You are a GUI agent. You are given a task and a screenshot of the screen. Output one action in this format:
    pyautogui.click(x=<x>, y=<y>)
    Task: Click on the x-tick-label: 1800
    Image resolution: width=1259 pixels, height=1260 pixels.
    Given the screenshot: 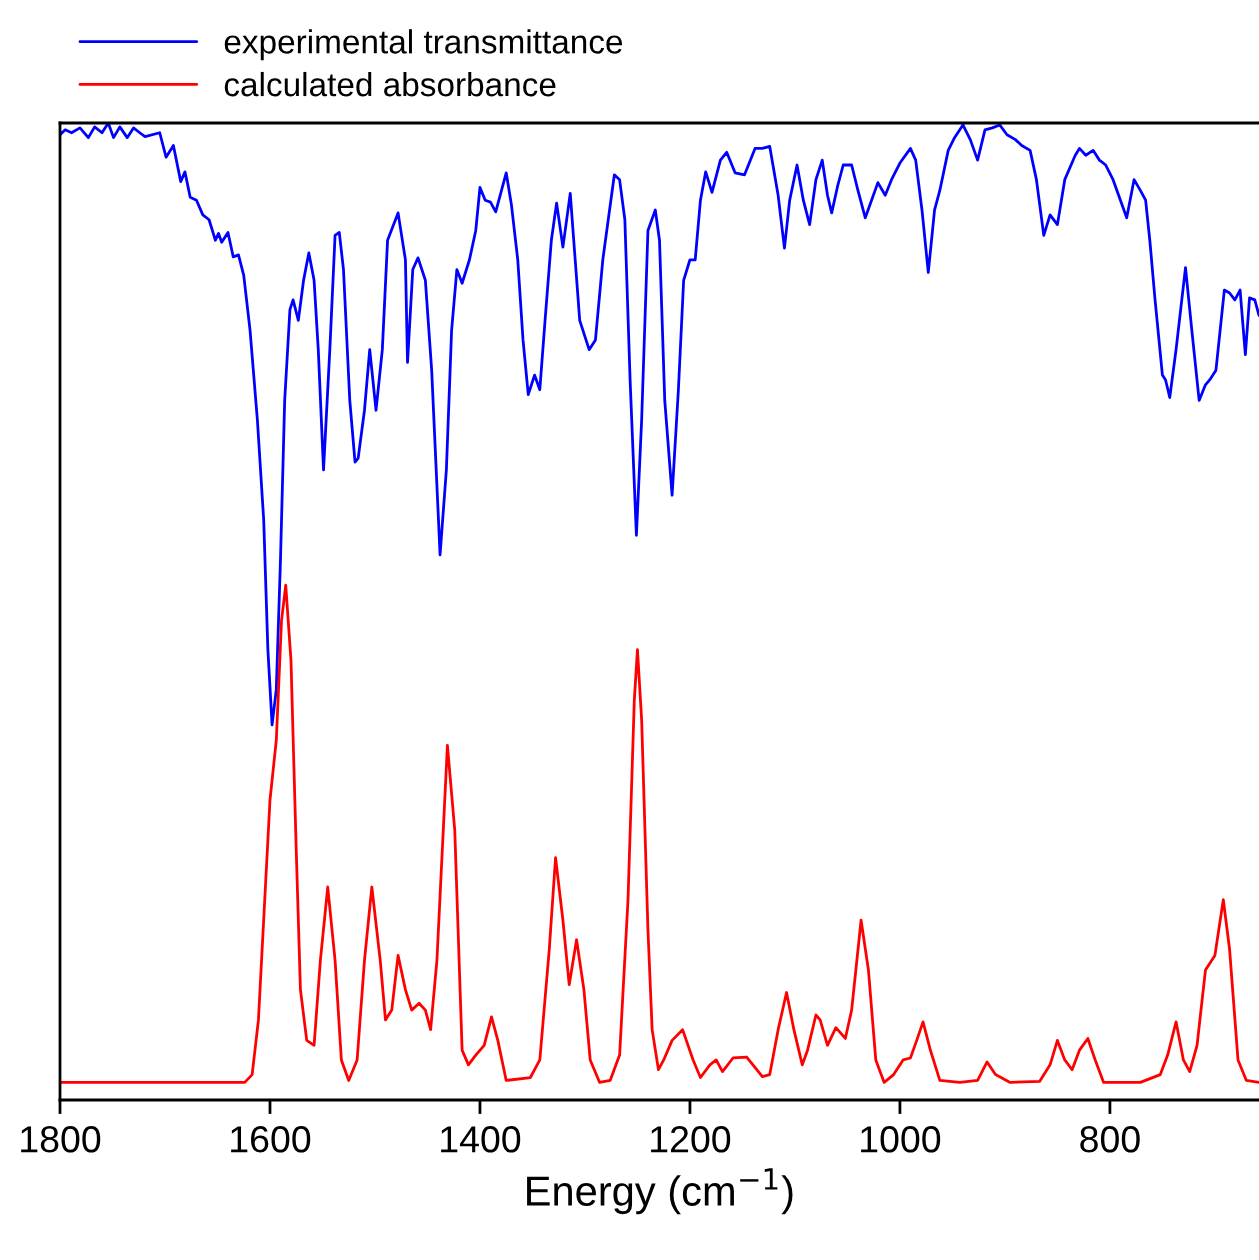 What is the action you would take?
    pyautogui.click(x=61, y=1139)
    